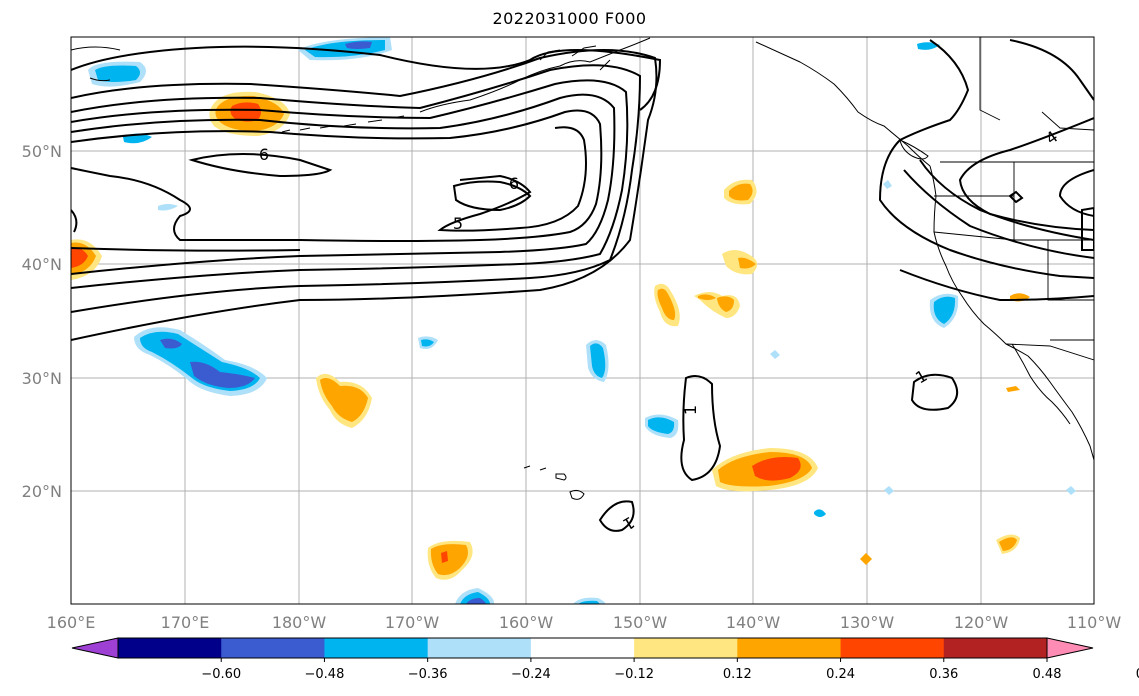 This screenshot has height=696, width=1139. Describe the element at coordinates (221, 674) in the screenshot. I see `colorbar-tick-label: −0.60` at that location.